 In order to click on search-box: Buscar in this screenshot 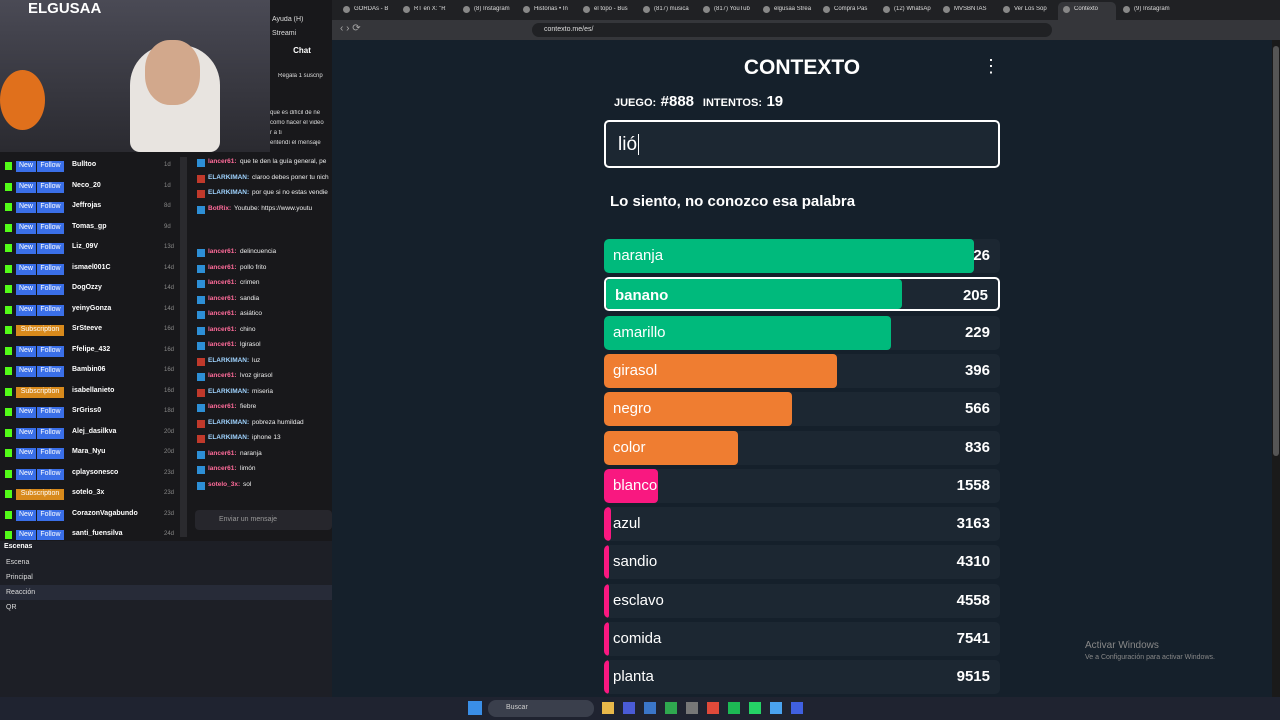, I will do `click(541, 708)`.